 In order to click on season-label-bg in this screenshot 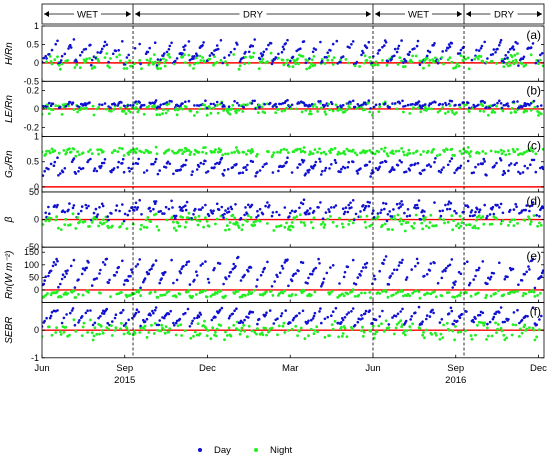, I will do `click(253, 14)`.